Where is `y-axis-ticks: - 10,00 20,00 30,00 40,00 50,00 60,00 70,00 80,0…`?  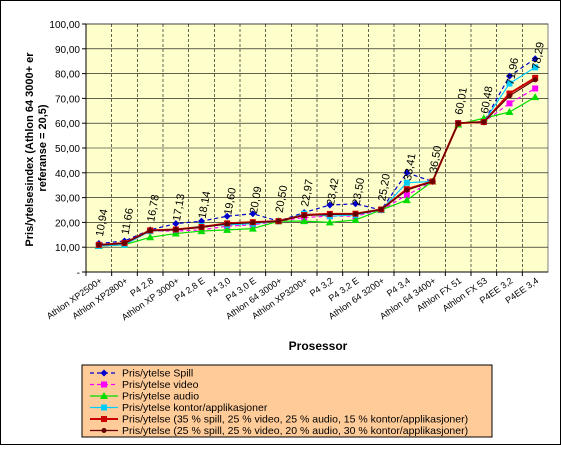
y-axis-ticks: - 10,00 20,00 30,00 40,00 50,00 60,00 70,00 80,0… is located at coordinates (67, 149).